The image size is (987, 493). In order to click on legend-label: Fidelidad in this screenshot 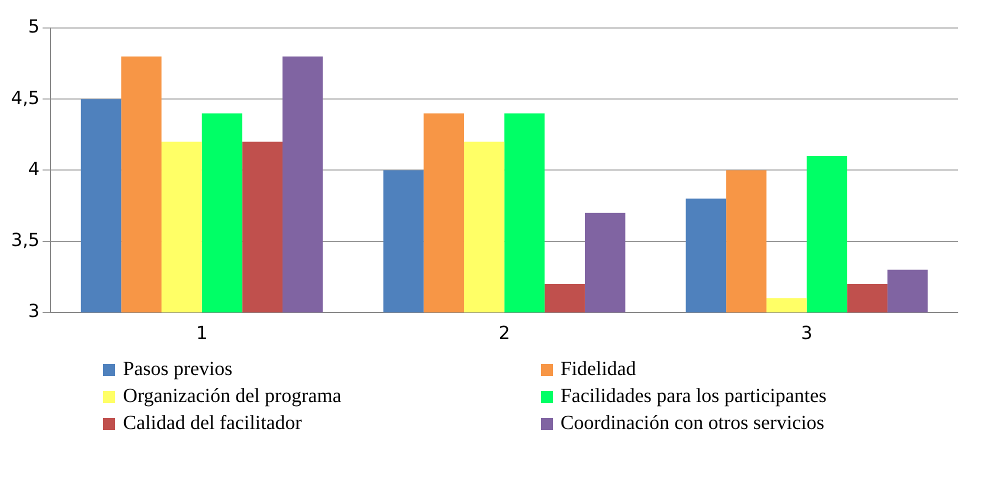, I will do `click(598, 369)`.